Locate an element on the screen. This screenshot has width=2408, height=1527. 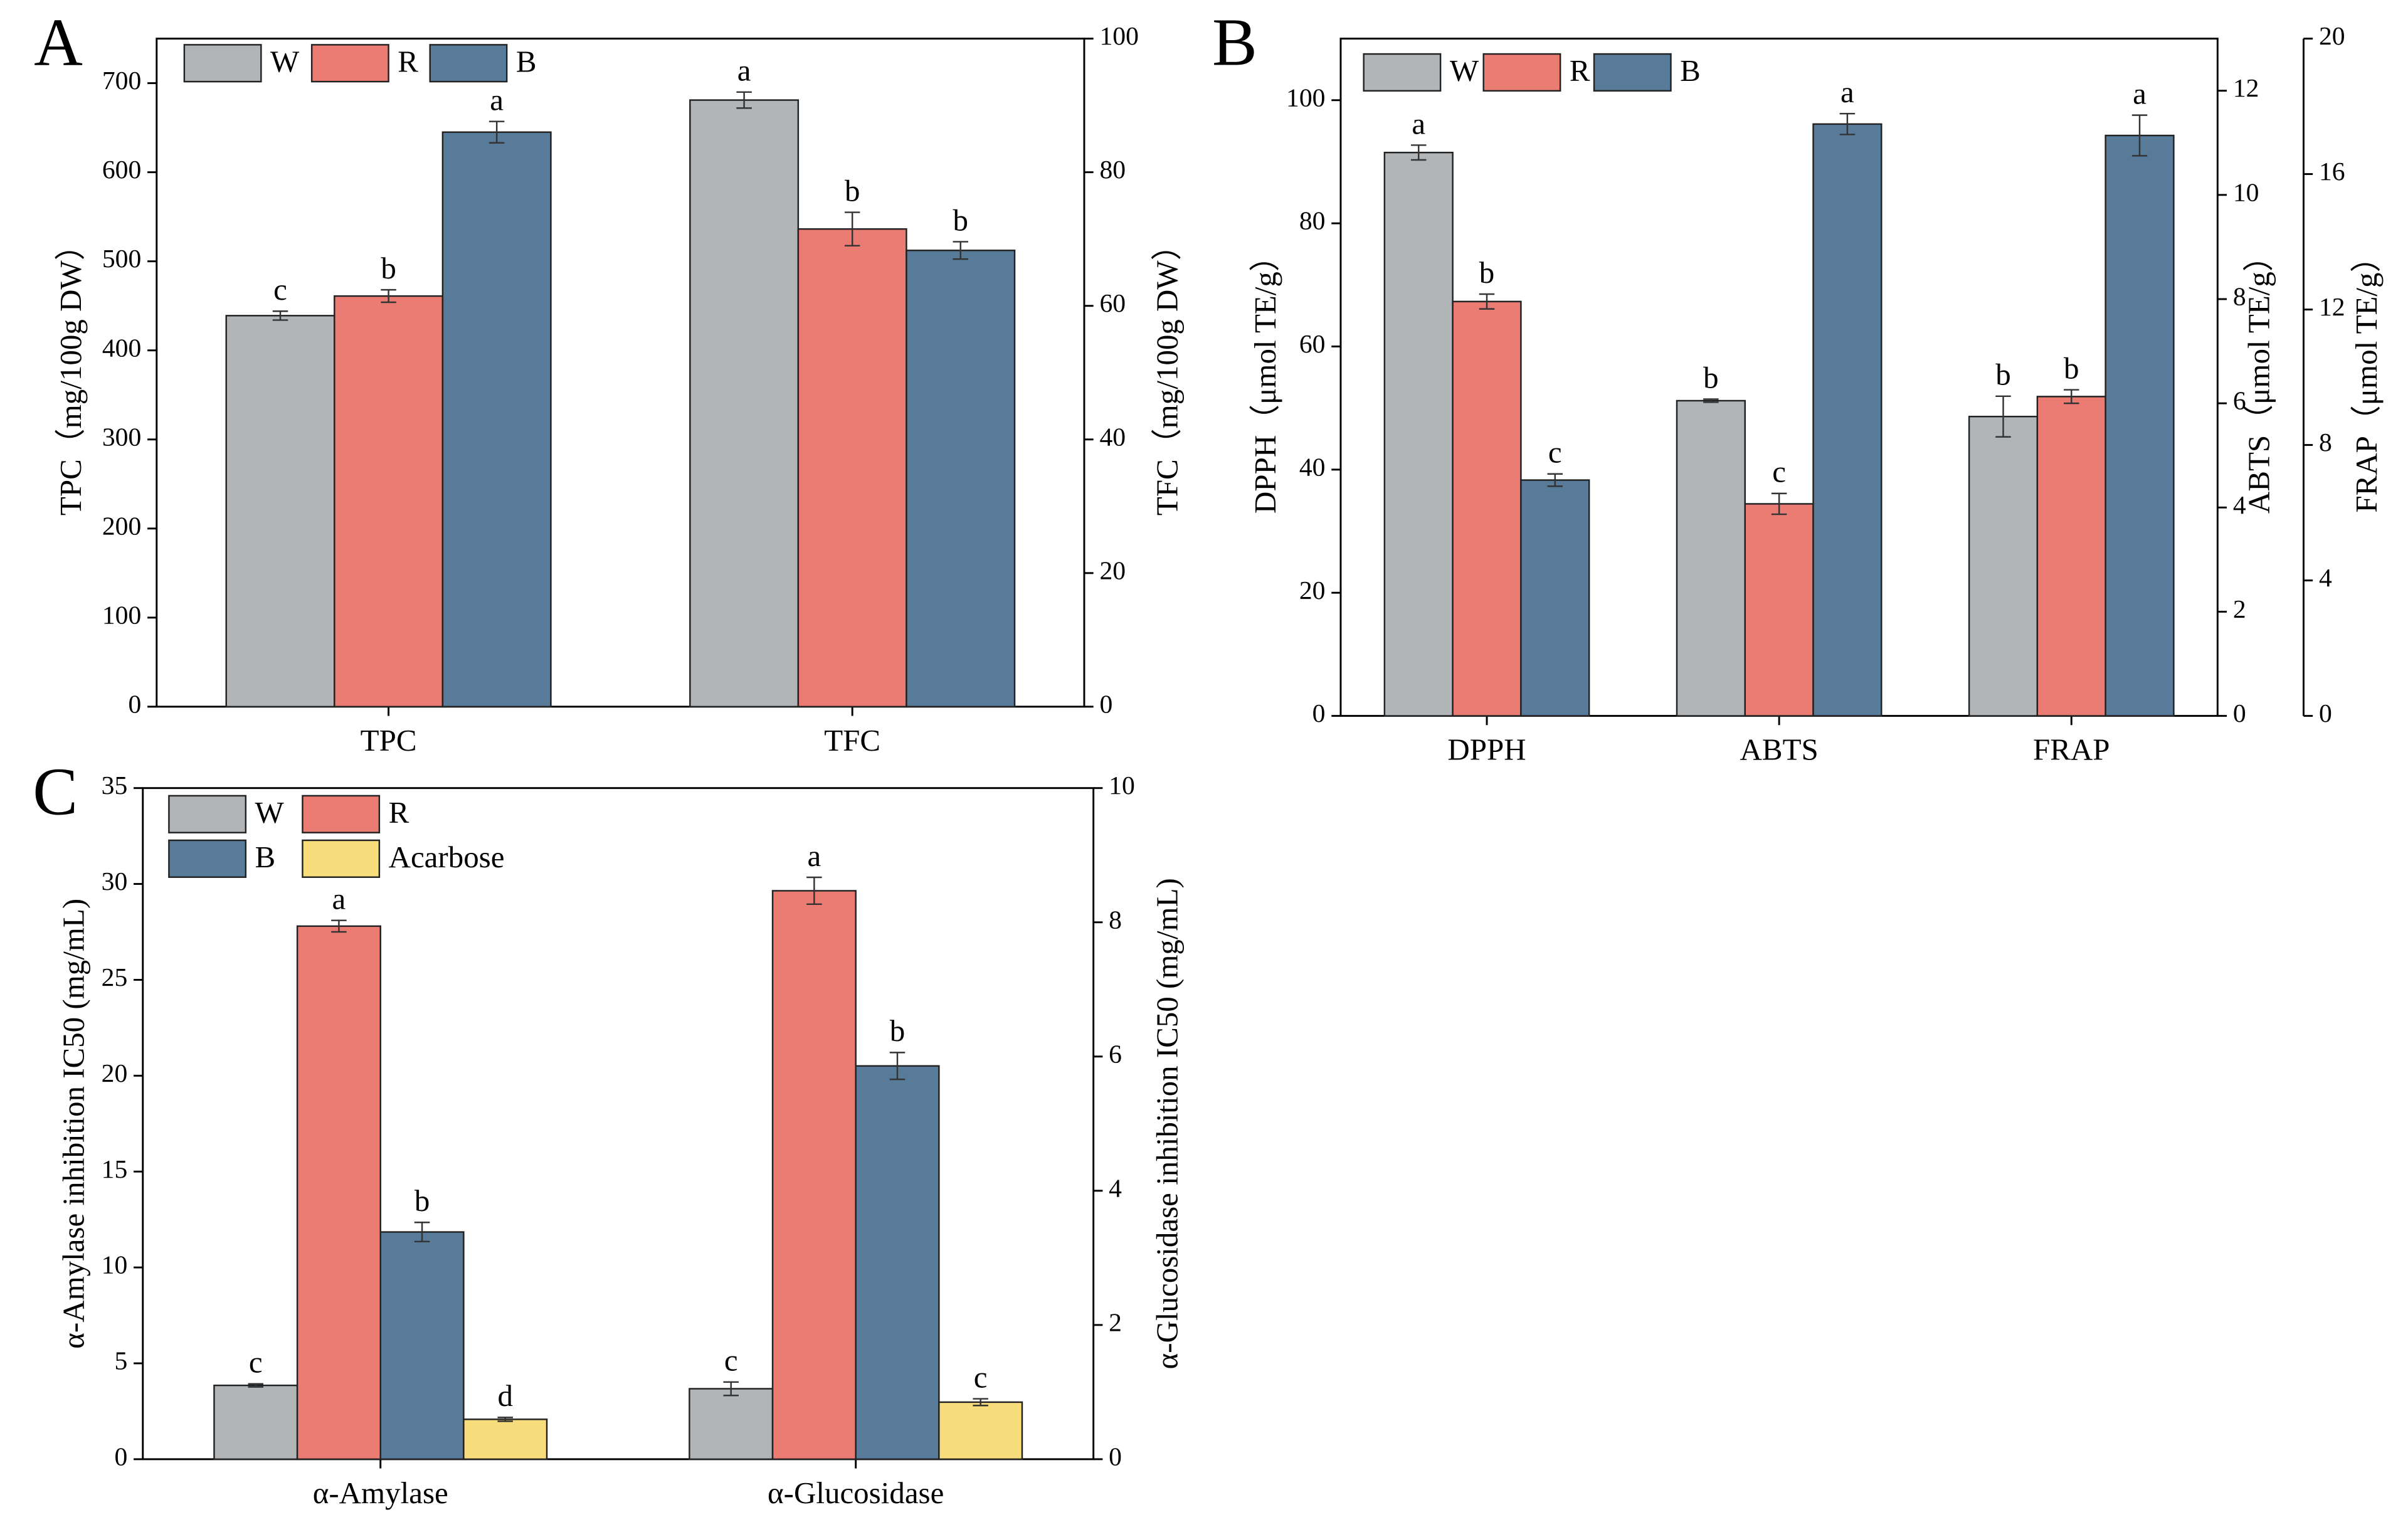
panel-label: A is located at coordinates (58, 42).